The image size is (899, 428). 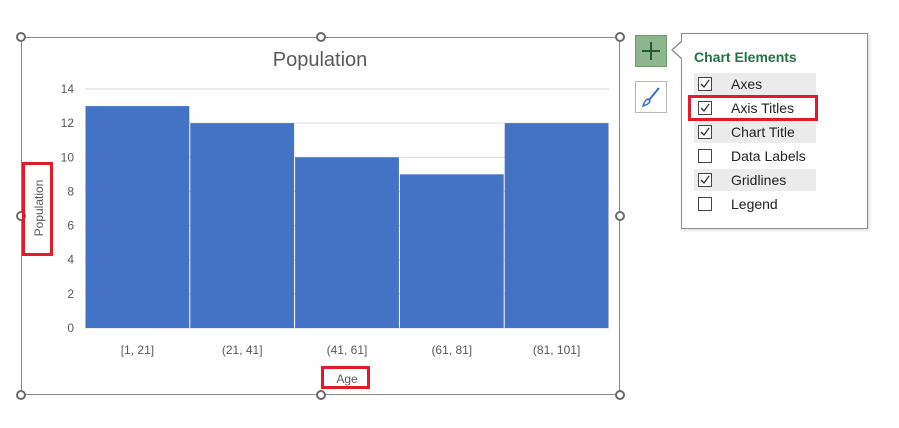 What do you see at coordinates (21, 395) in the screenshot?
I see `resize-handle-bottom-left` at bounding box center [21, 395].